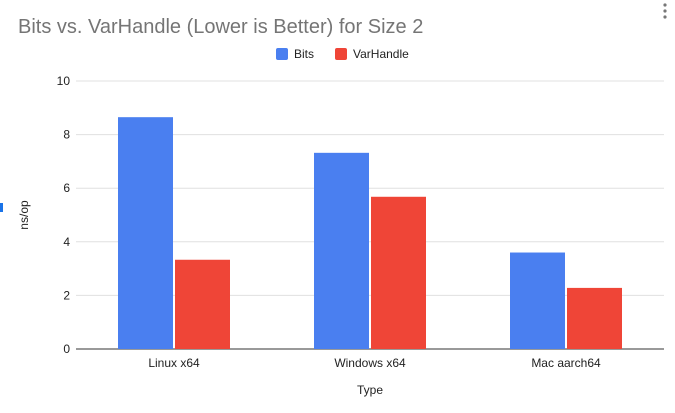  What do you see at coordinates (370, 363) in the screenshot?
I see `x-tick-label: Windows x64` at bounding box center [370, 363].